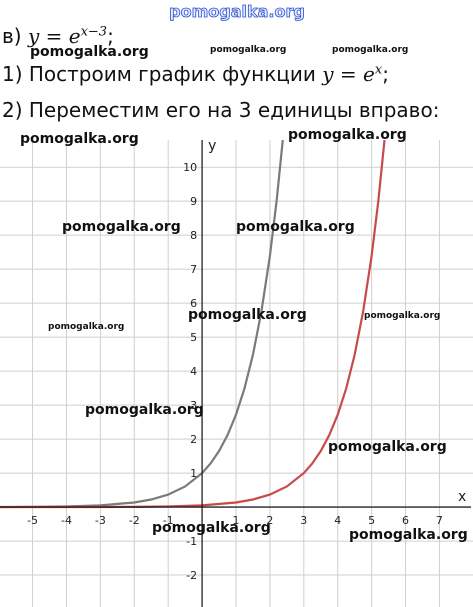 This screenshot has height=607, width=473. I want to click on site-watermark: pomogalka.org, so click(237, 11).